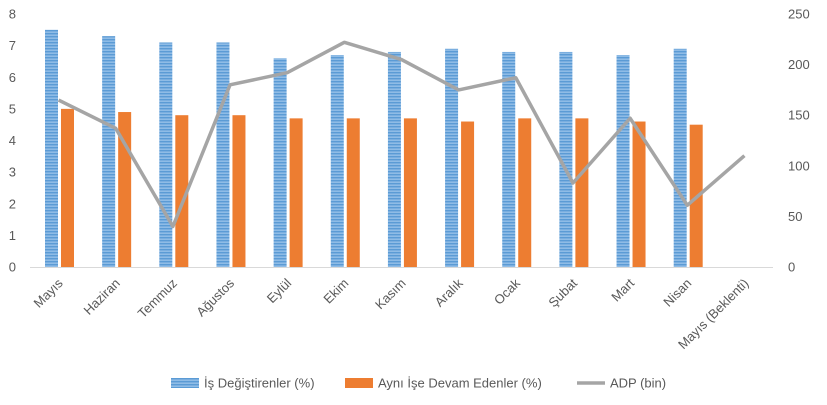 This screenshot has height=405, width=827. Describe the element at coordinates (12, 14) in the screenshot. I see `y-left-tick-label: 8` at that location.